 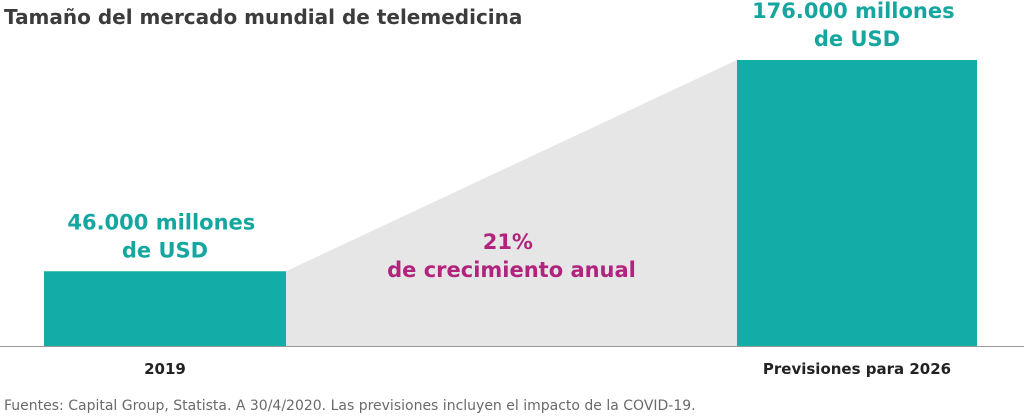 What do you see at coordinates (165, 250) in the screenshot?
I see `value-label-2019-line2: de USD` at bounding box center [165, 250].